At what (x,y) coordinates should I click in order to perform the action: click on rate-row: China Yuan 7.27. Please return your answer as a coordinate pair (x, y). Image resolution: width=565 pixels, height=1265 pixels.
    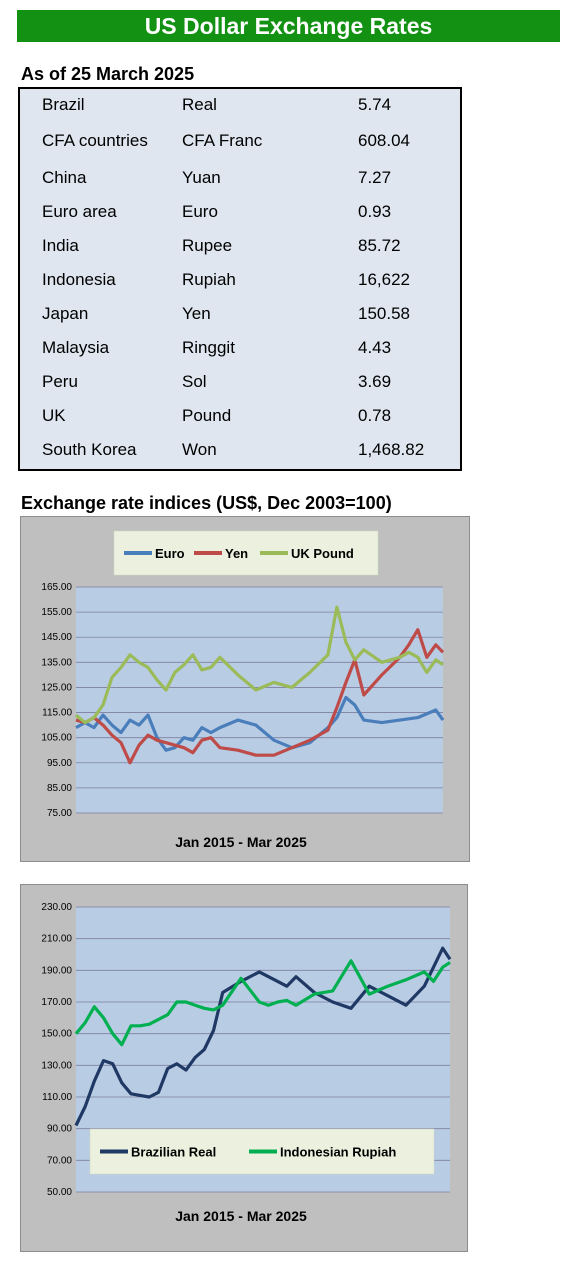
    Looking at the image, I should click on (240, 180).